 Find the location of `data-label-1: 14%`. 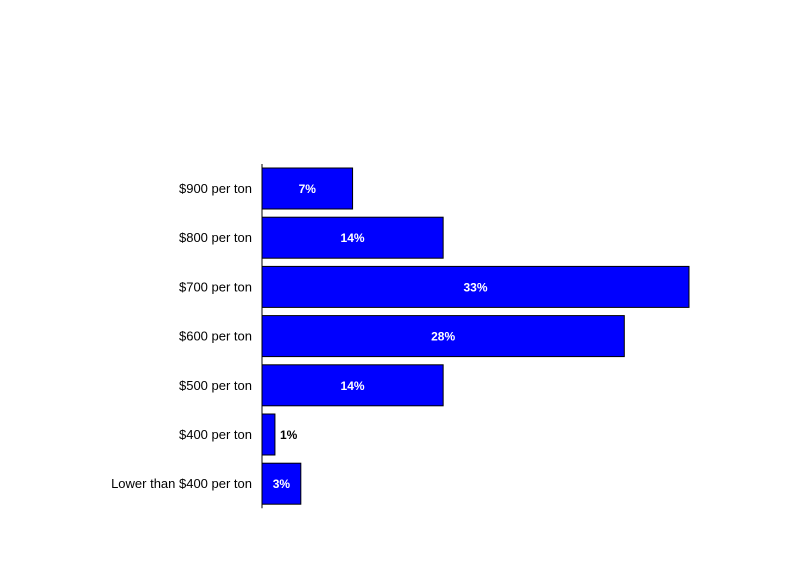

data-label-1: 14% is located at coordinates (353, 238).